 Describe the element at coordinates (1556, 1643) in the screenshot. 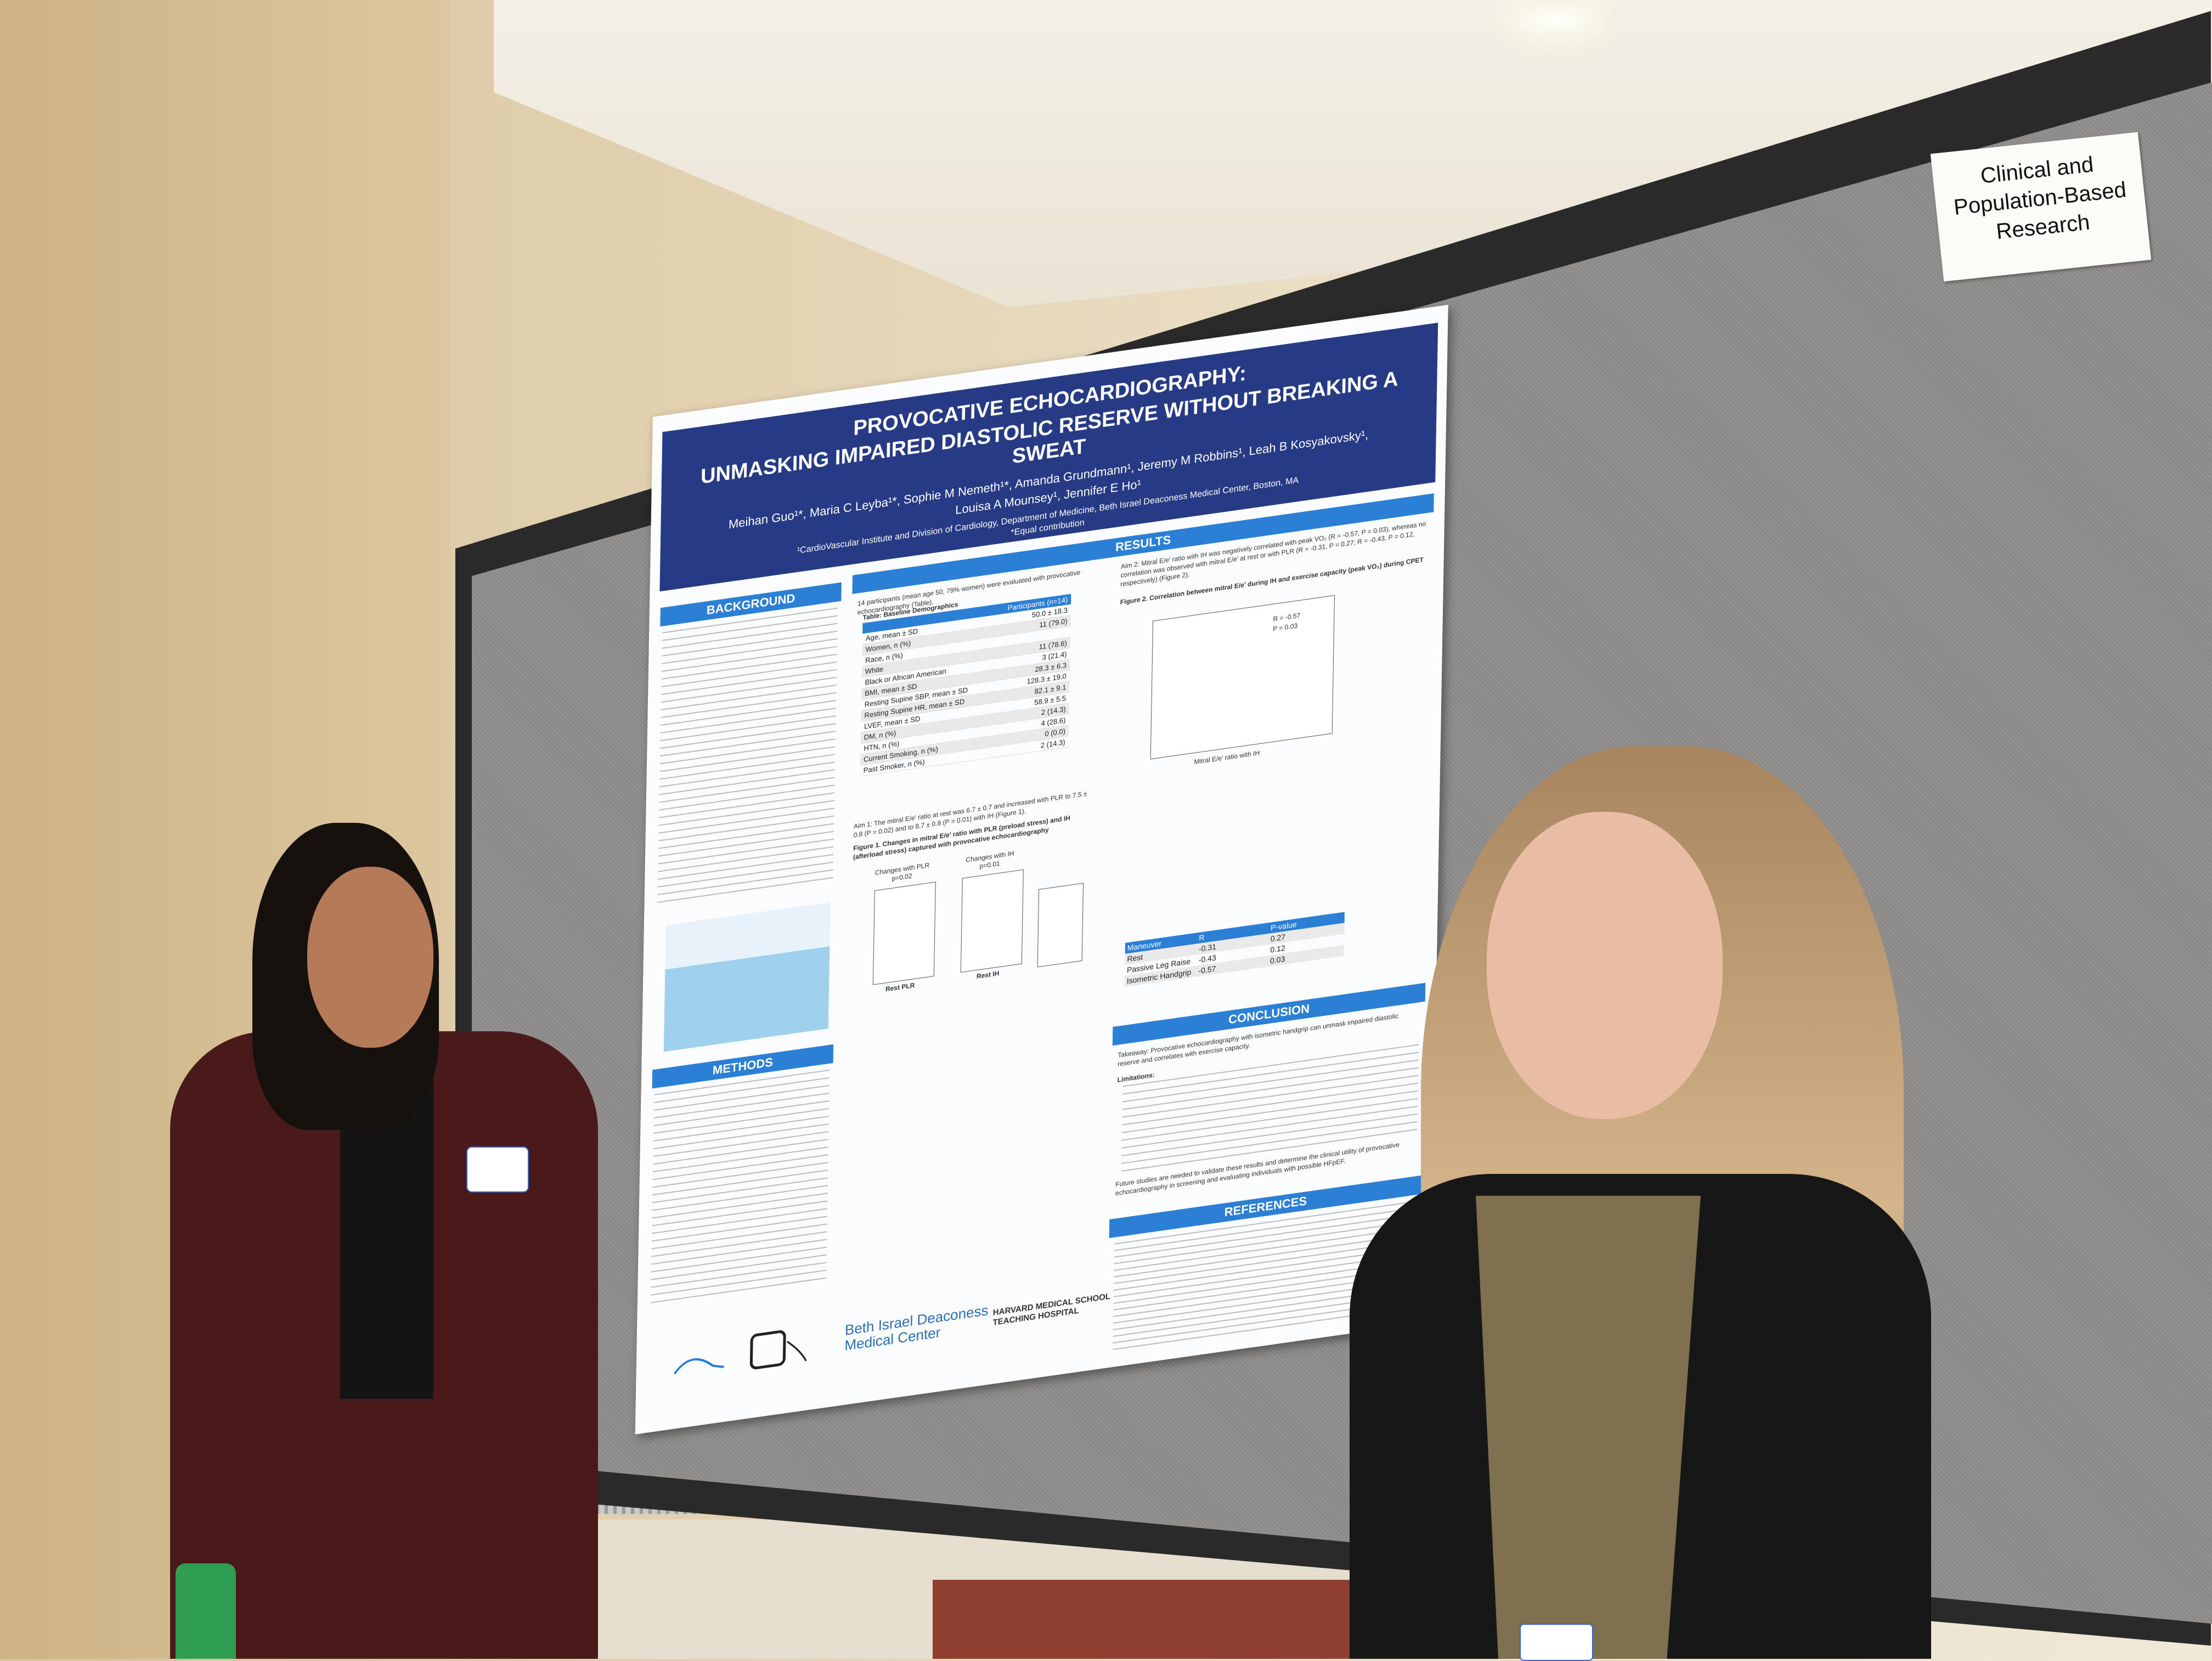

I see `name-tag-right` at that location.